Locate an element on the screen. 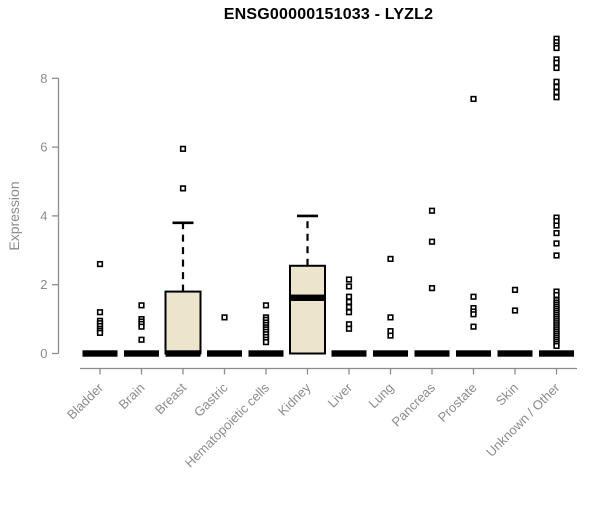 The height and width of the screenshot is (505, 600). y-tick-label: 0 is located at coordinates (43, 353).